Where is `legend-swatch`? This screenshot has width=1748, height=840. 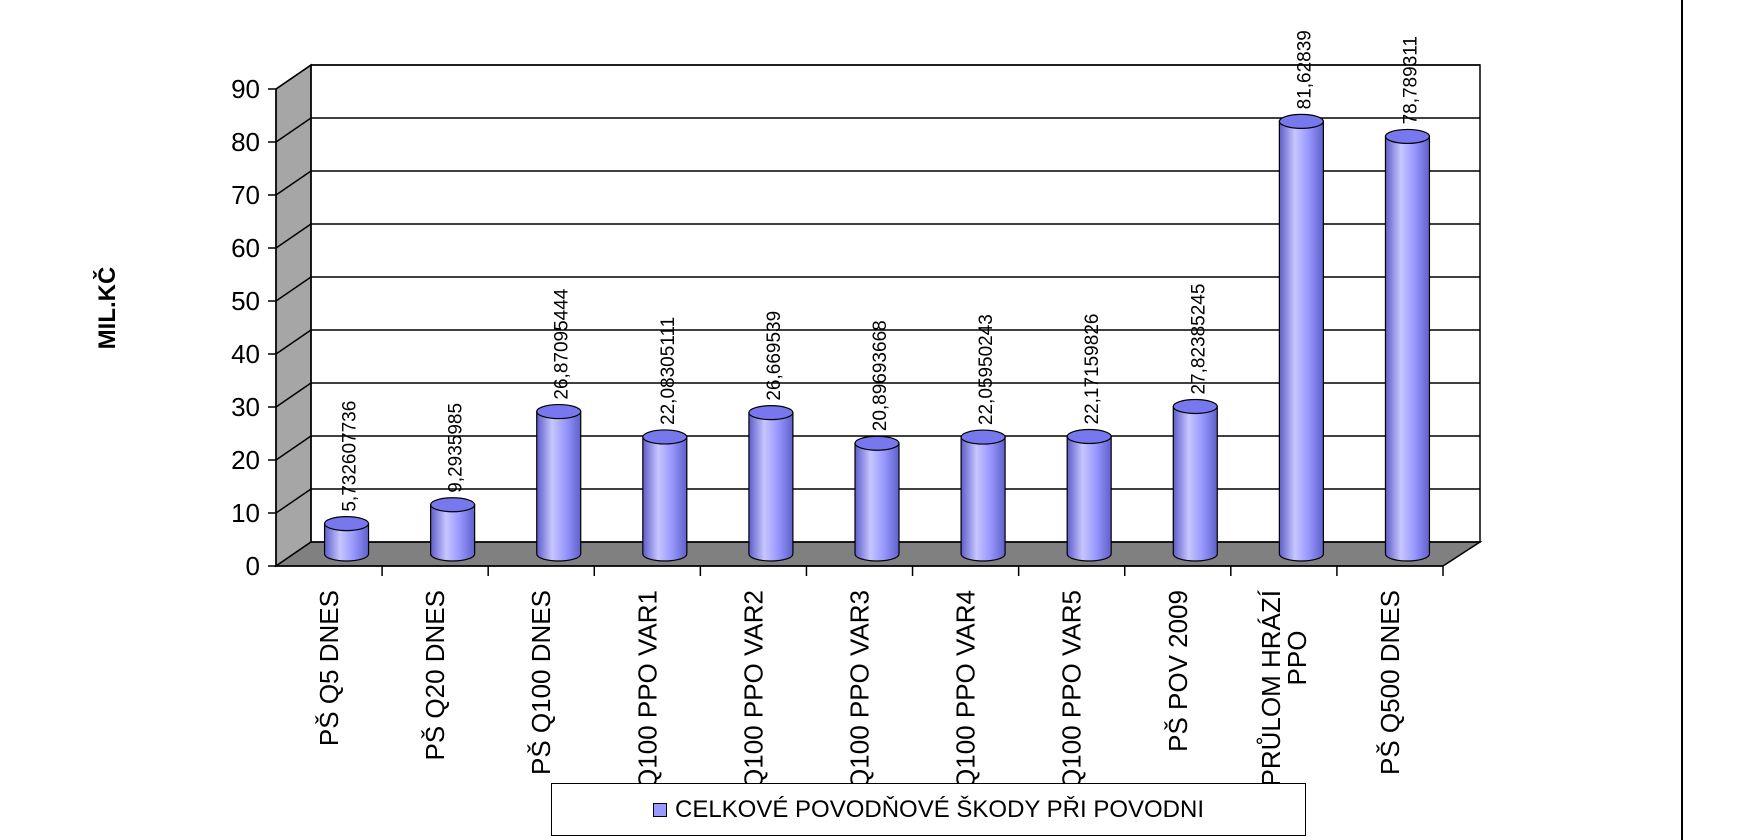
legend-swatch is located at coordinates (659, 809).